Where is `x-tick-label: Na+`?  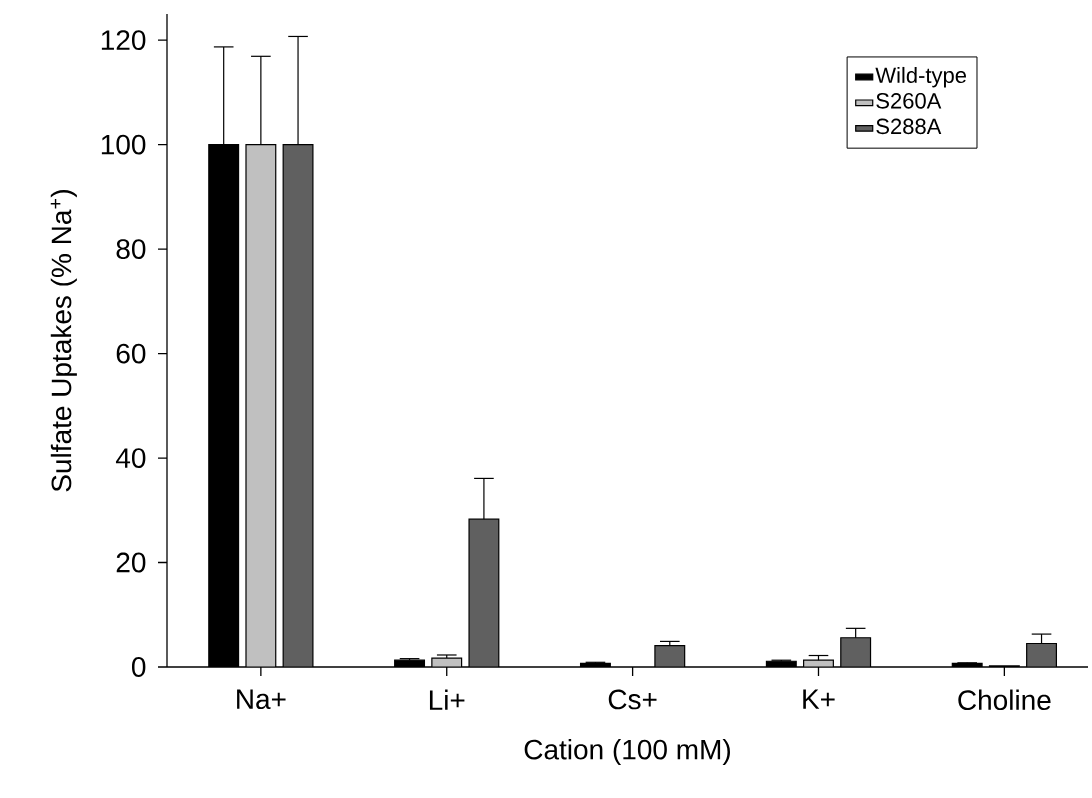 x-tick-label: Na+ is located at coordinates (261, 699).